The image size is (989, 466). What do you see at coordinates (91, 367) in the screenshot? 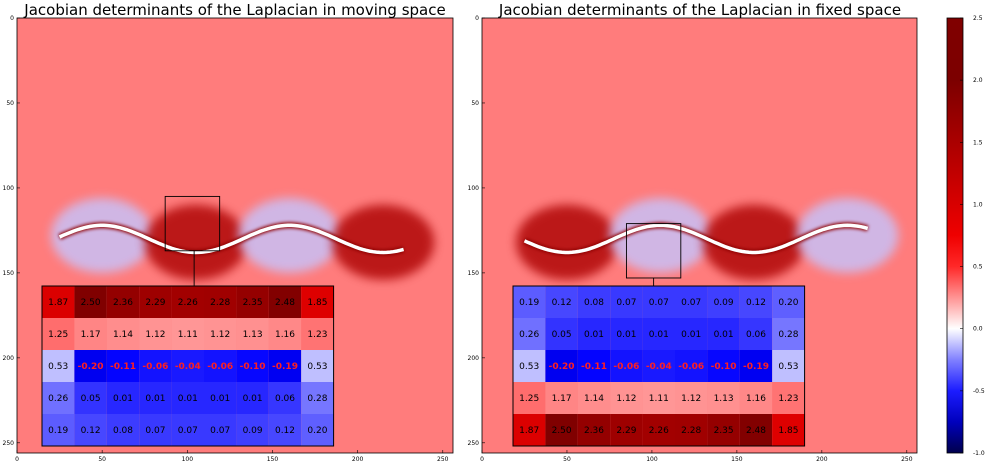
I see `inset-cell-label: -0.20` at bounding box center [91, 367].